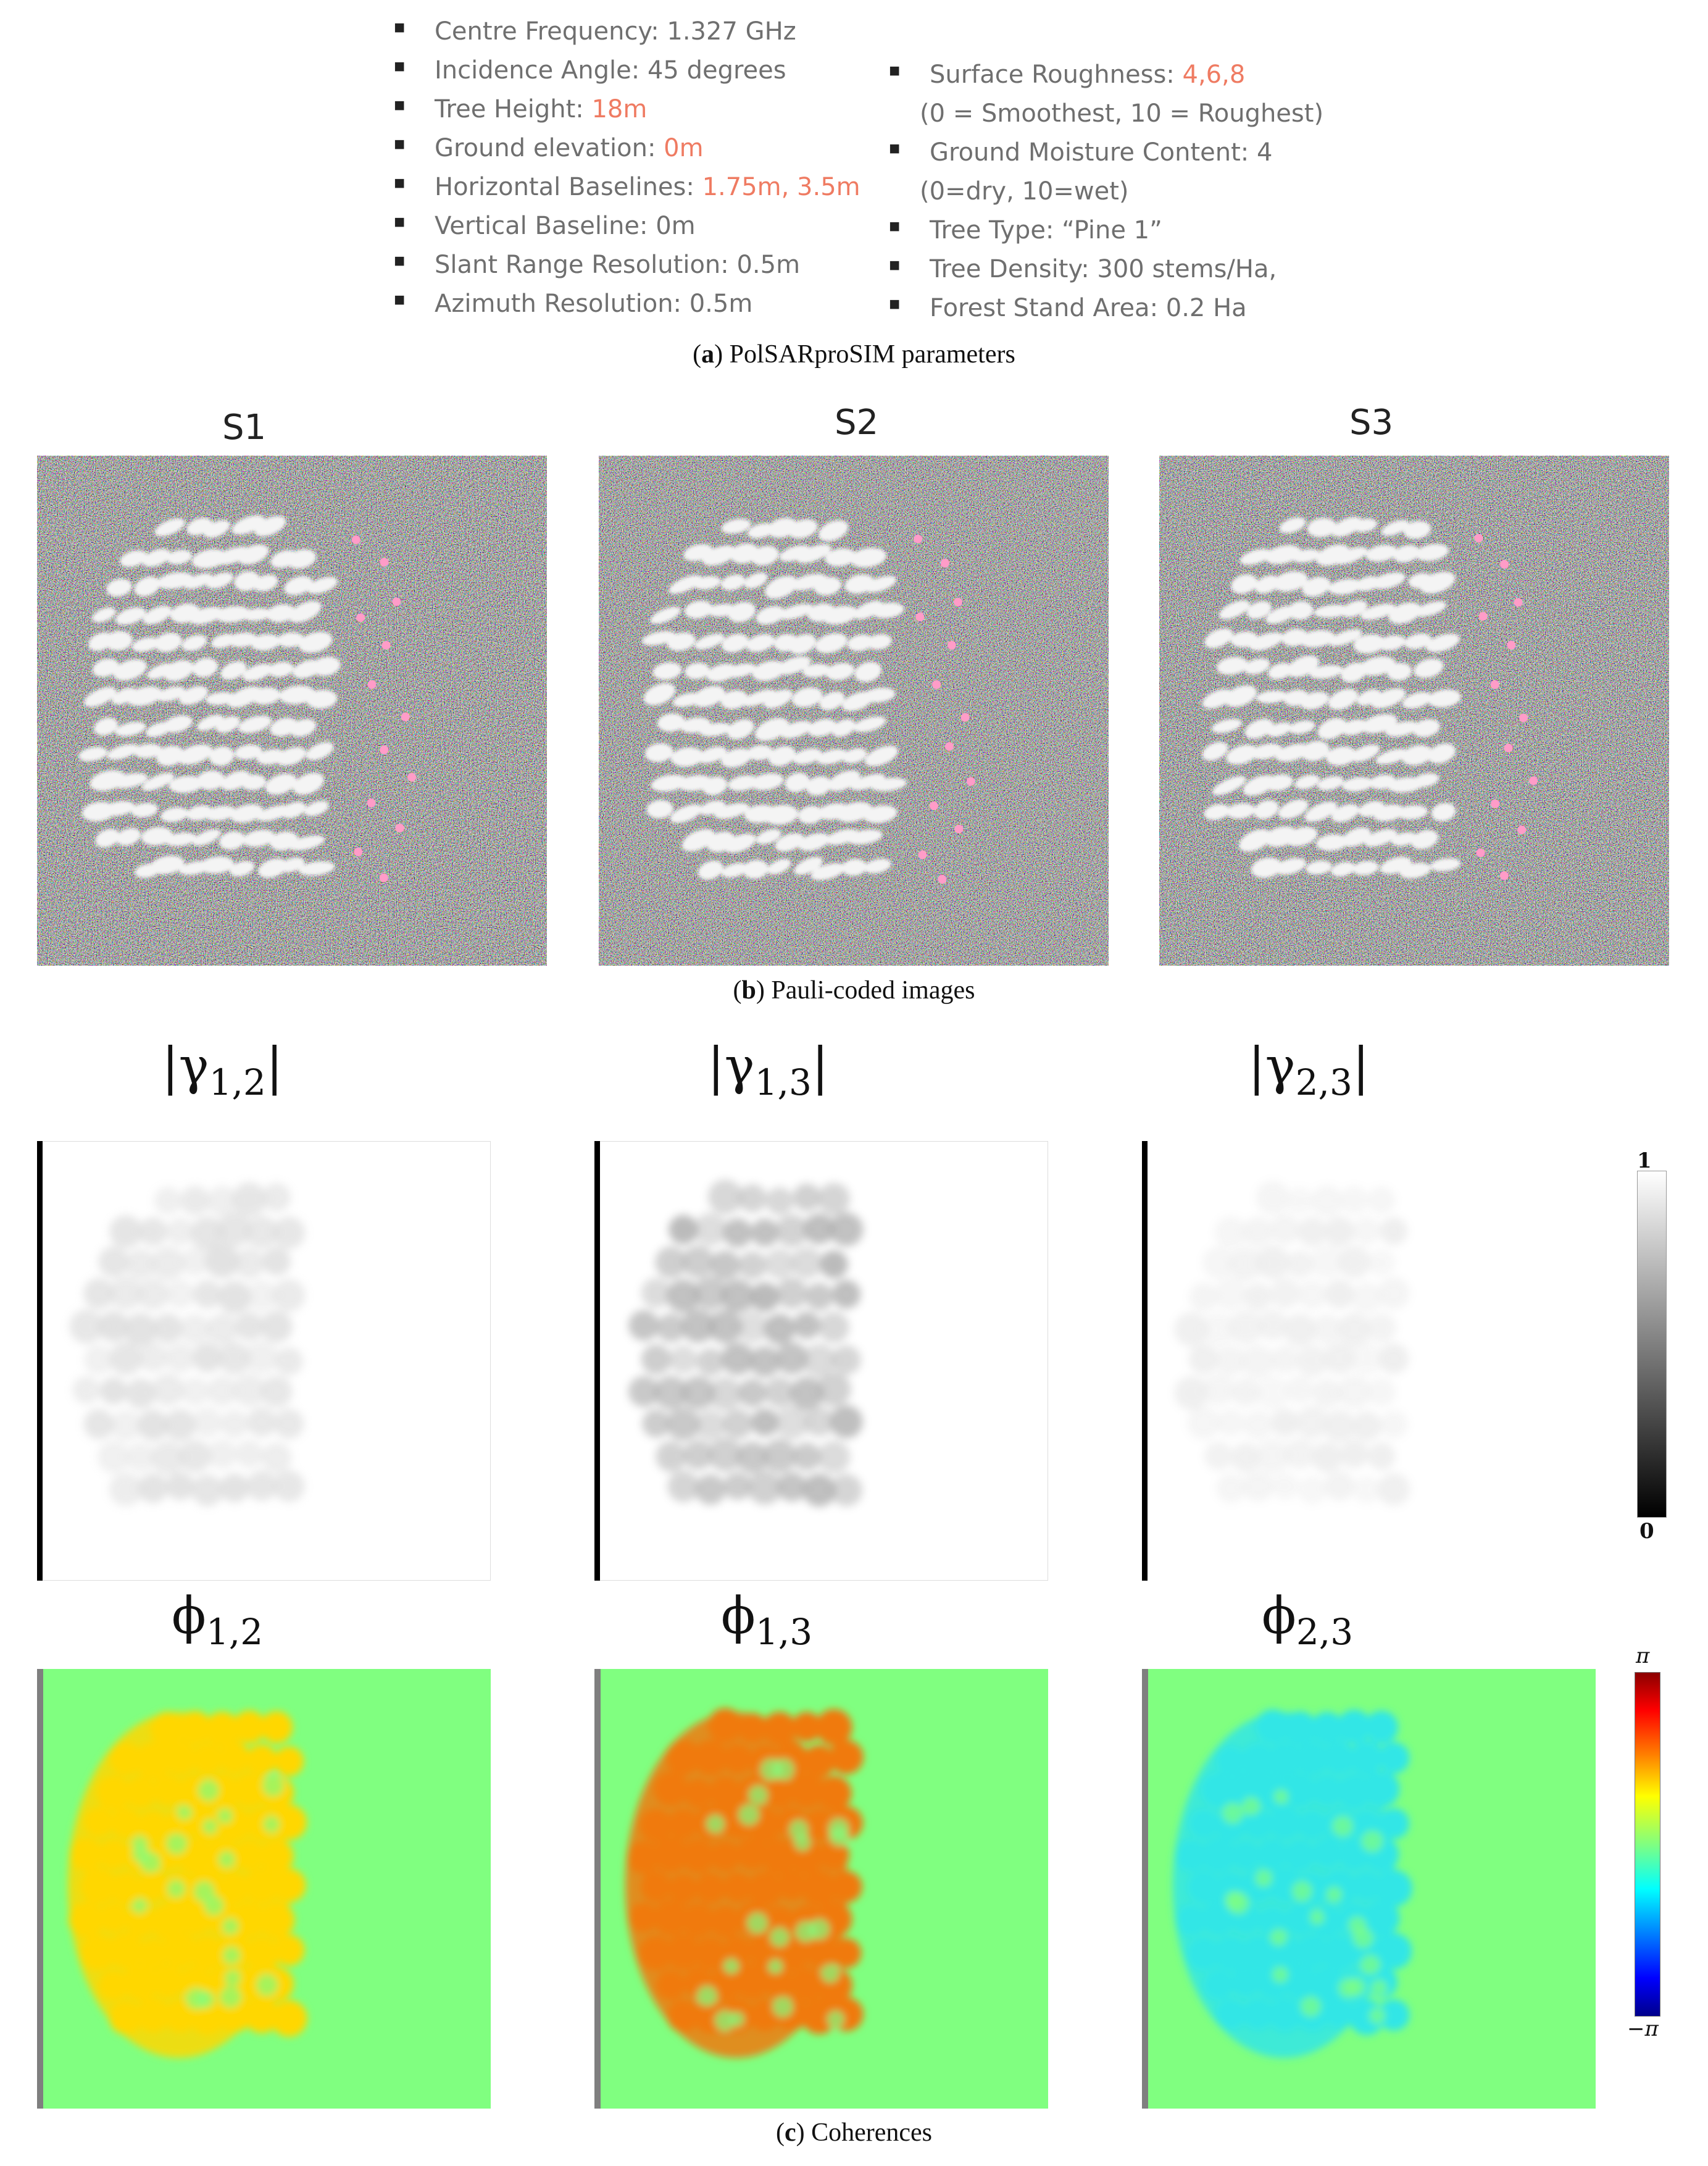  What do you see at coordinates (1048, 308) in the screenshot?
I see `param-label: Forest Stand Area:` at bounding box center [1048, 308].